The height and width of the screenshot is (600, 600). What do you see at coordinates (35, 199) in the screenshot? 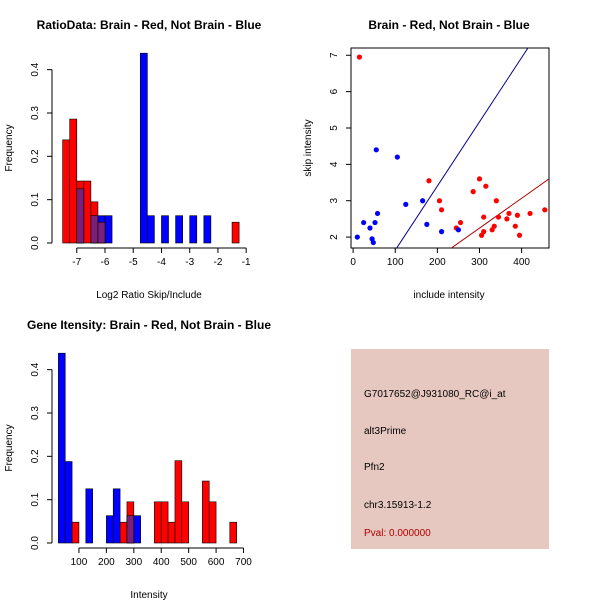
I see `ratio-y-tick-label: 0.1` at bounding box center [35, 199].